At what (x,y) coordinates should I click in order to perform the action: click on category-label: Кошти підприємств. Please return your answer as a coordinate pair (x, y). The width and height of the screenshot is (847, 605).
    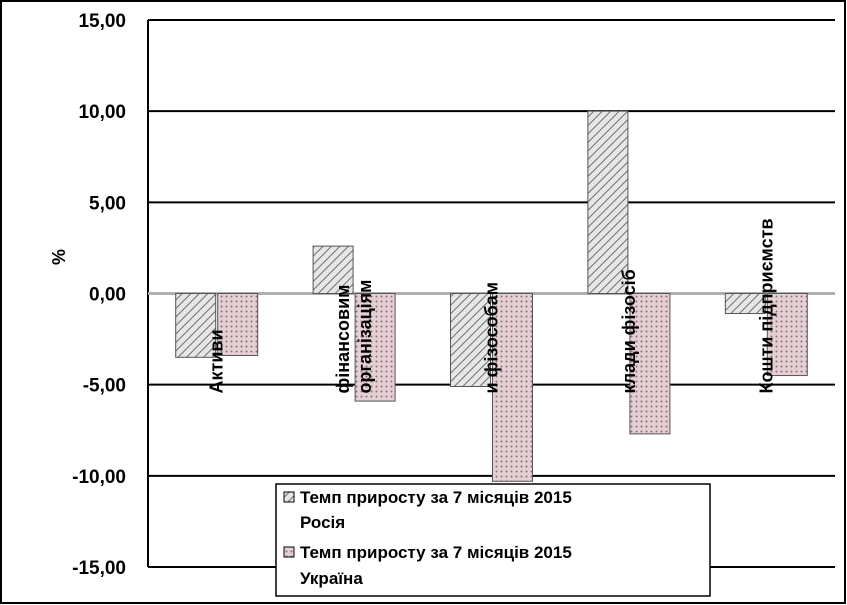
    Looking at the image, I should click on (766, 305).